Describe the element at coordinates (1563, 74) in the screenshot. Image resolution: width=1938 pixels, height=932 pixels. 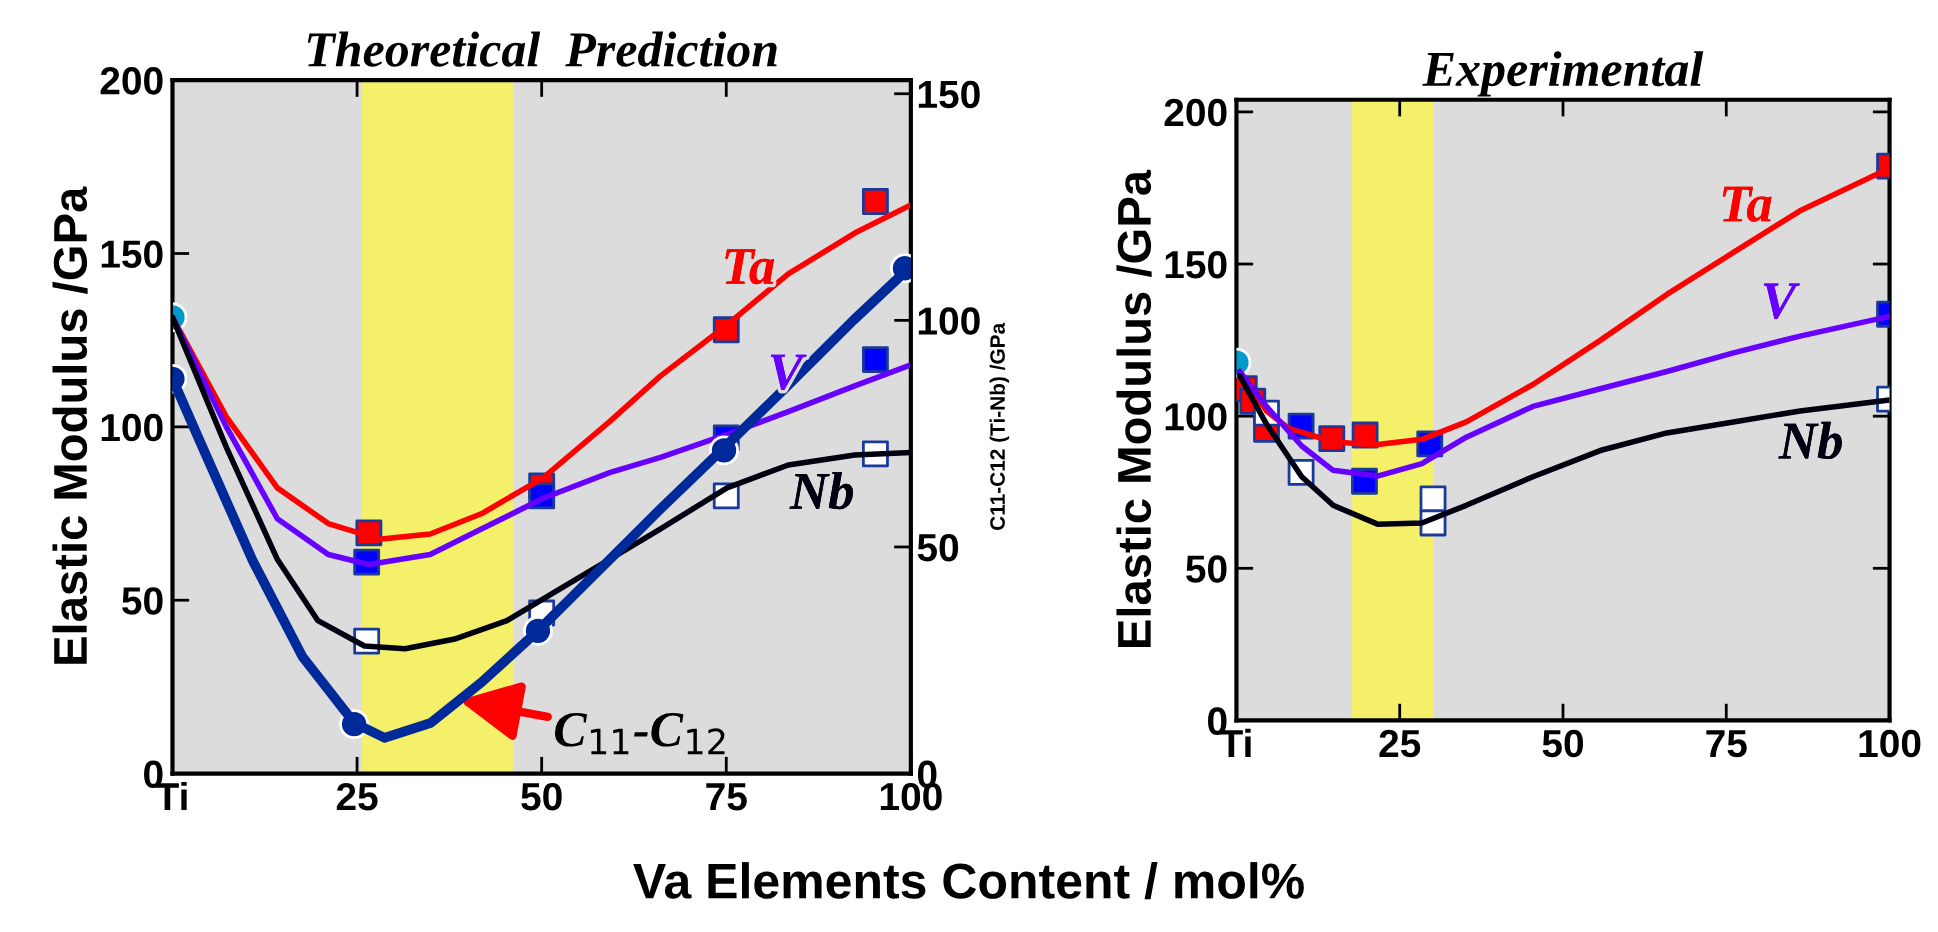
I see `chart-title: Experimental` at that location.